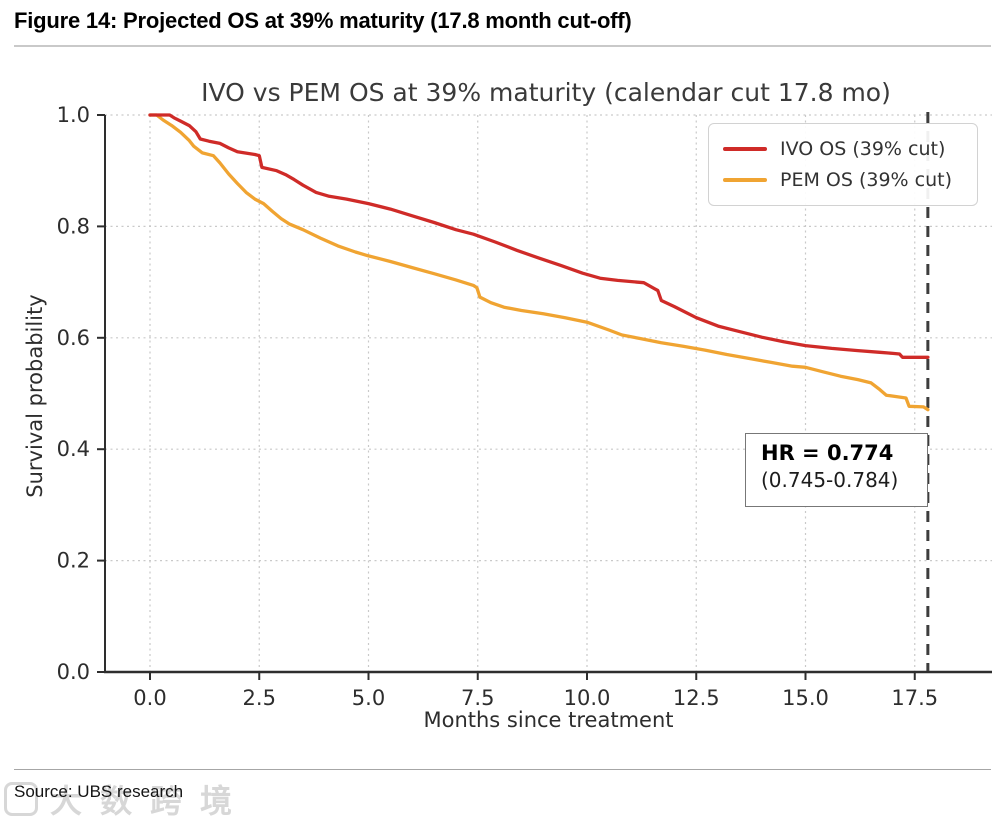 Image resolution: width=1006 pixels, height=822 pixels. What do you see at coordinates (866, 180) in the screenshot?
I see `legend-label-pem: PEM OS (39% cut)` at bounding box center [866, 180].